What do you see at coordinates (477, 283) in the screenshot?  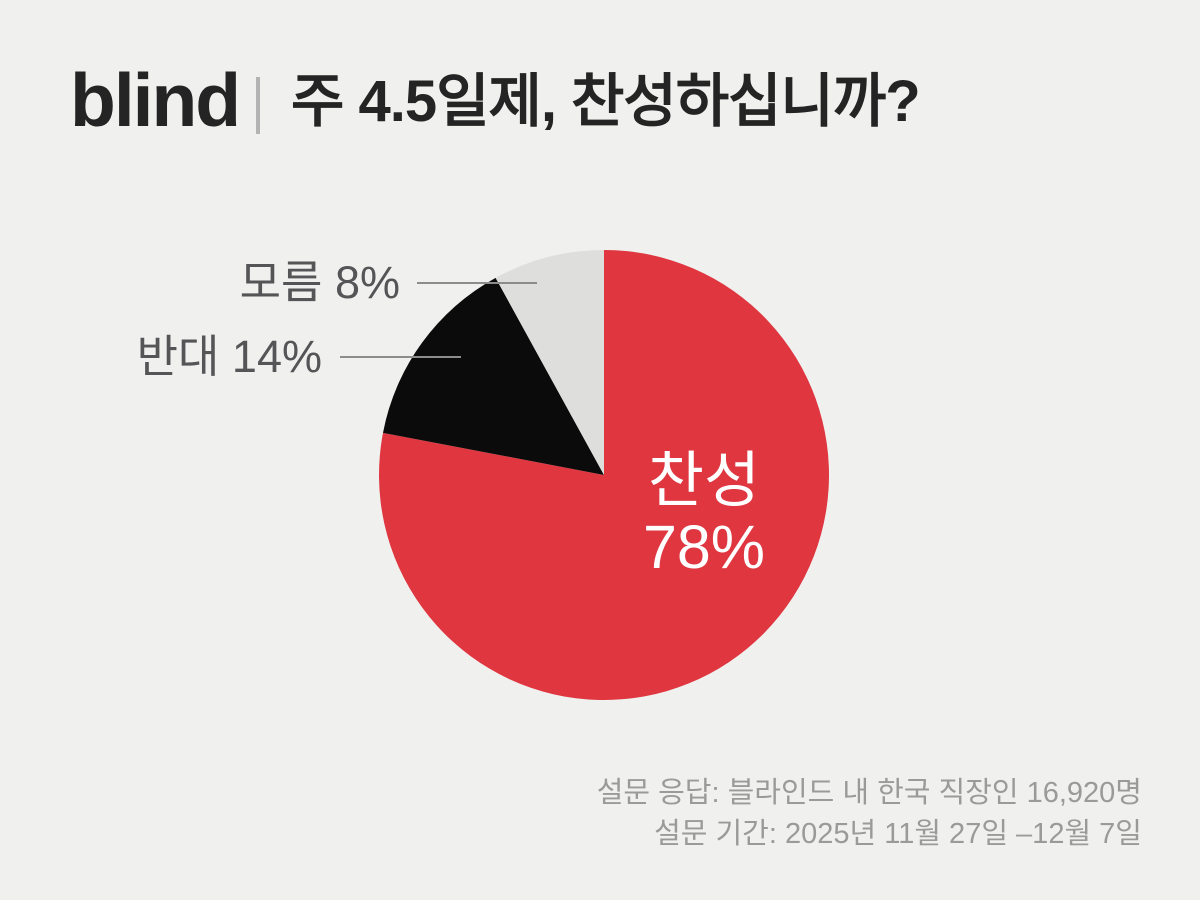 I see `unknown-leader-line` at bounding box center [477, 283].